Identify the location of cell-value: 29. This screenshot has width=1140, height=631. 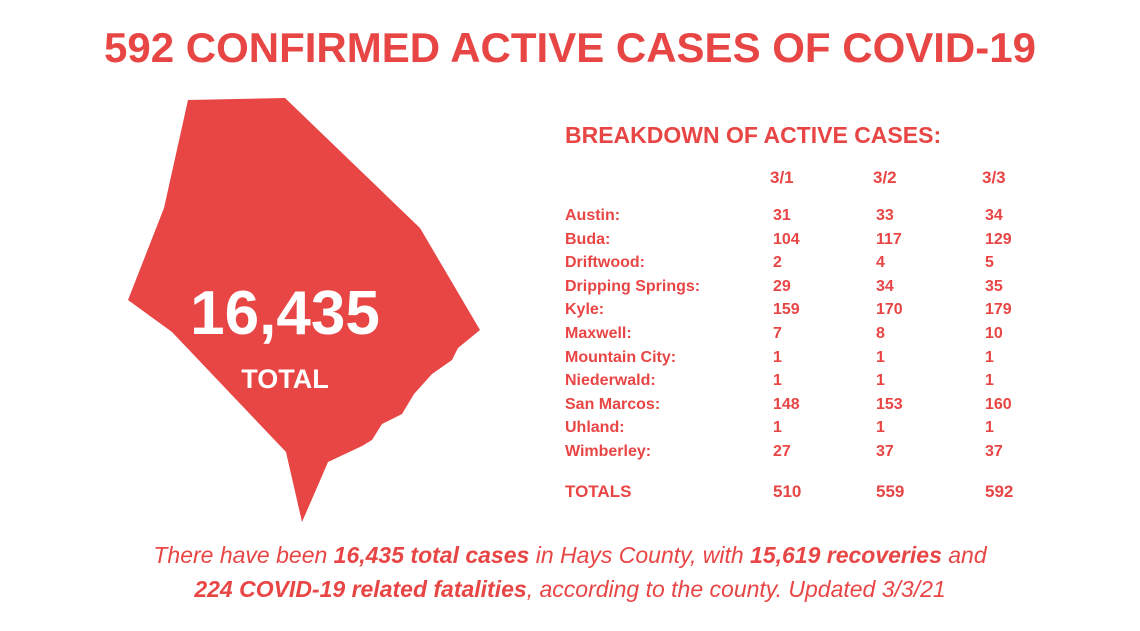
(782, 286).